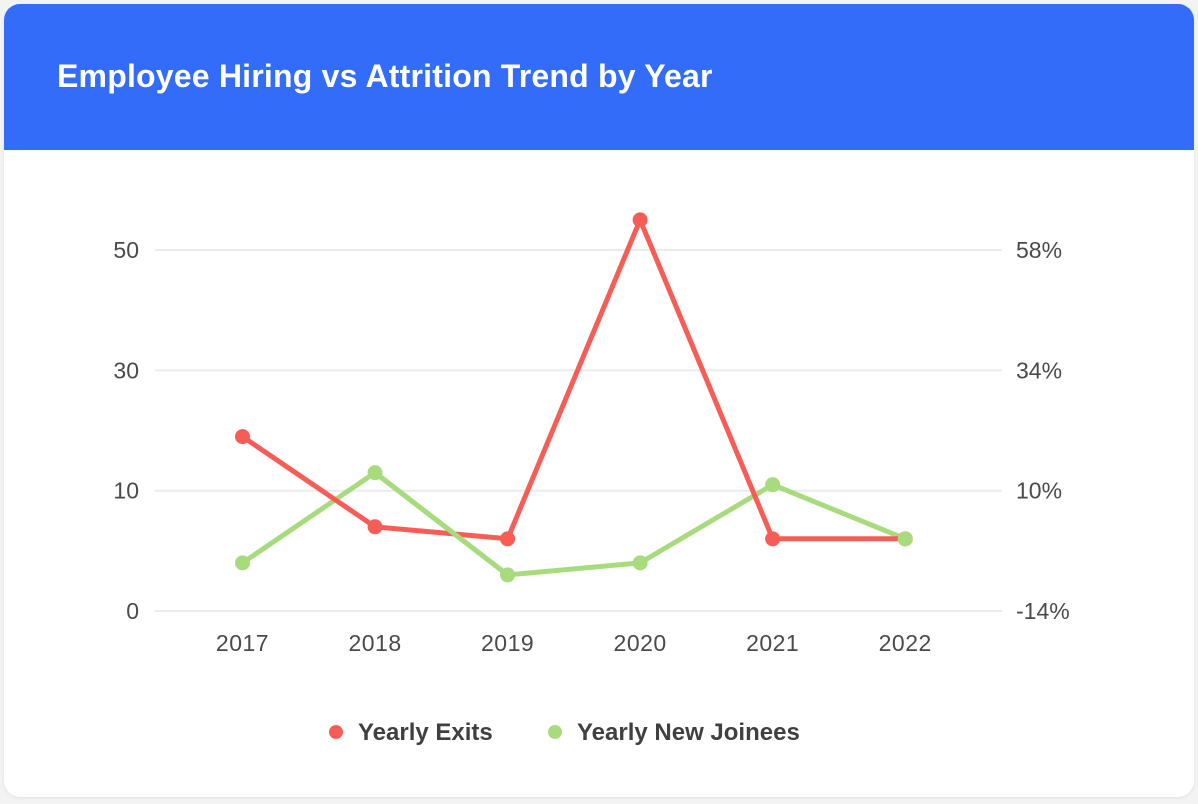 This screenshot has width=1198, height=804. I want to click on data-point-yearly-new-joinees-2019, so click(508, 575).